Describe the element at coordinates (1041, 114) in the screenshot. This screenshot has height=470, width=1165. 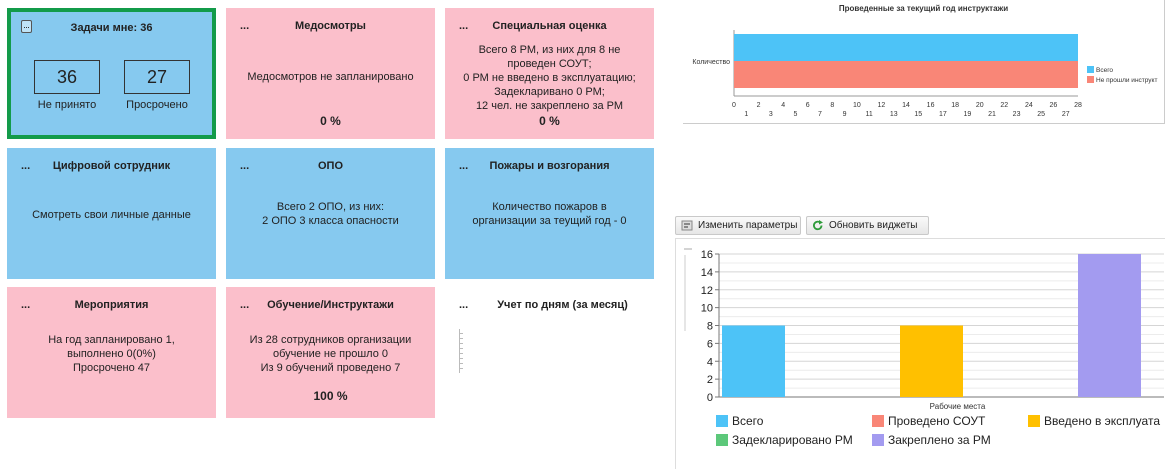
I see `x-tick-label: 25` at that location.